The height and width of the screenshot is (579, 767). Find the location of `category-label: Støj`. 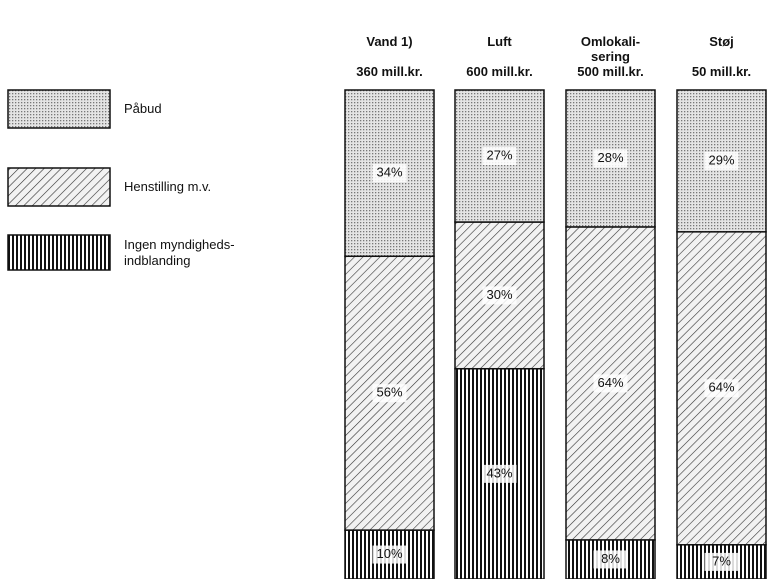

category-label: Støj is located at coordinates (721, 41).